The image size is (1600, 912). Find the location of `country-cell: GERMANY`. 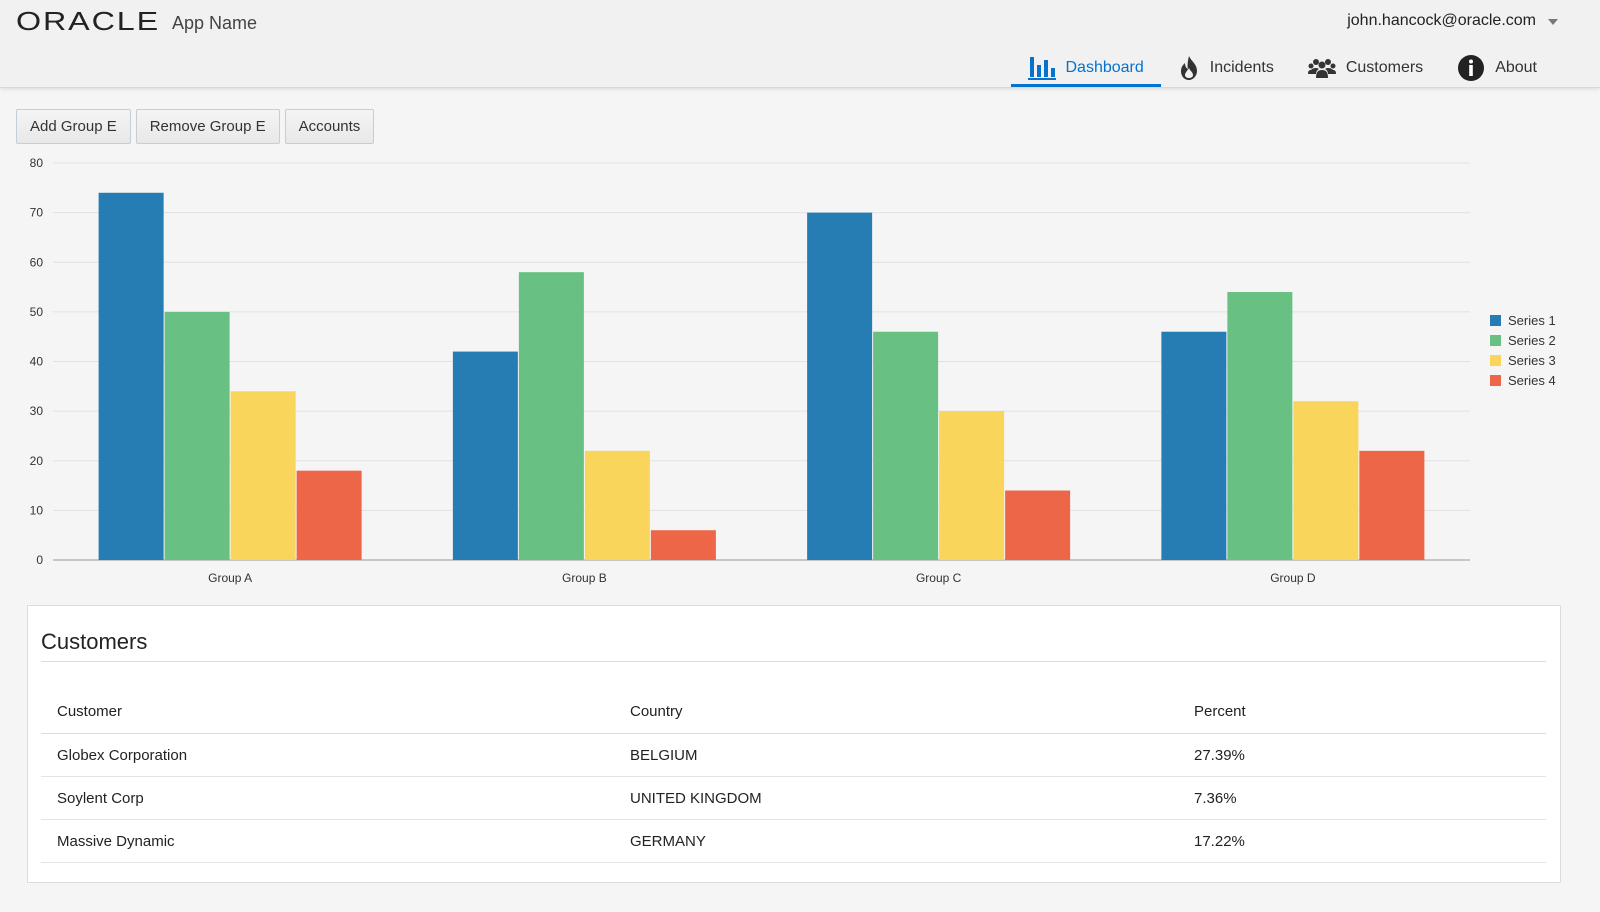

country-cell: GERMANY is located at coordinates (896, 841).